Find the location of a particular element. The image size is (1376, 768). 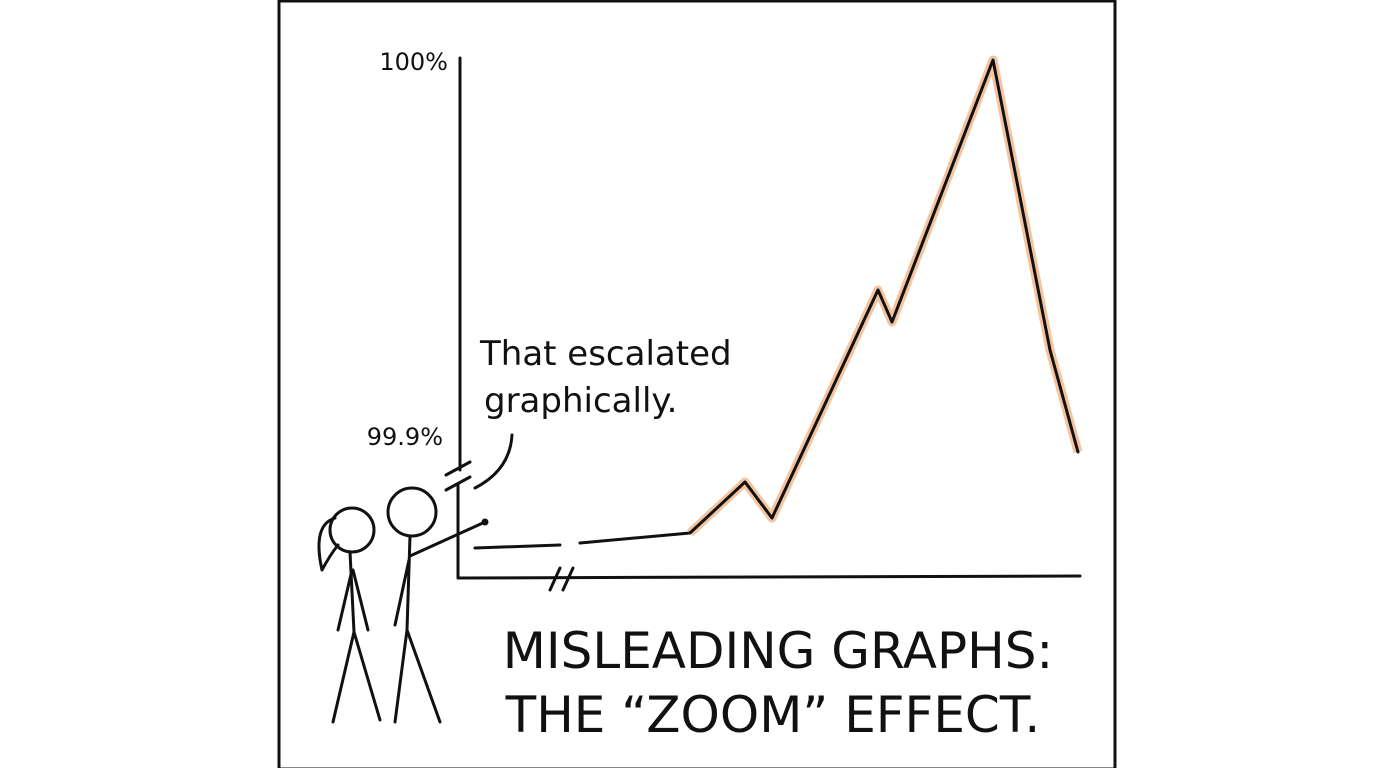

speech-line: That escalated is located at coordinates (605, 354).